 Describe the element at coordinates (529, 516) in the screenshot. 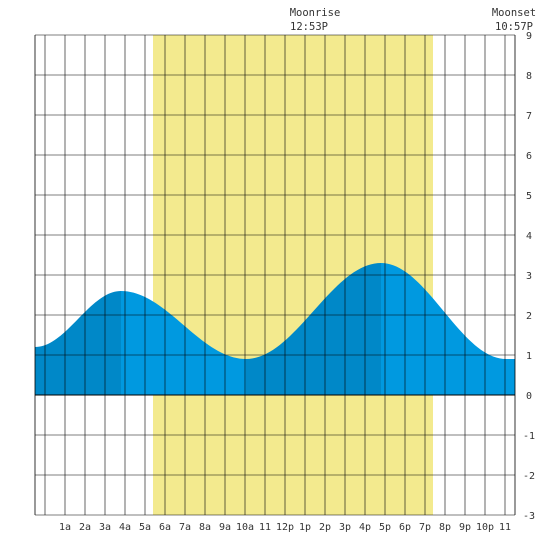

I see `y-tick-label: -3` at that location.